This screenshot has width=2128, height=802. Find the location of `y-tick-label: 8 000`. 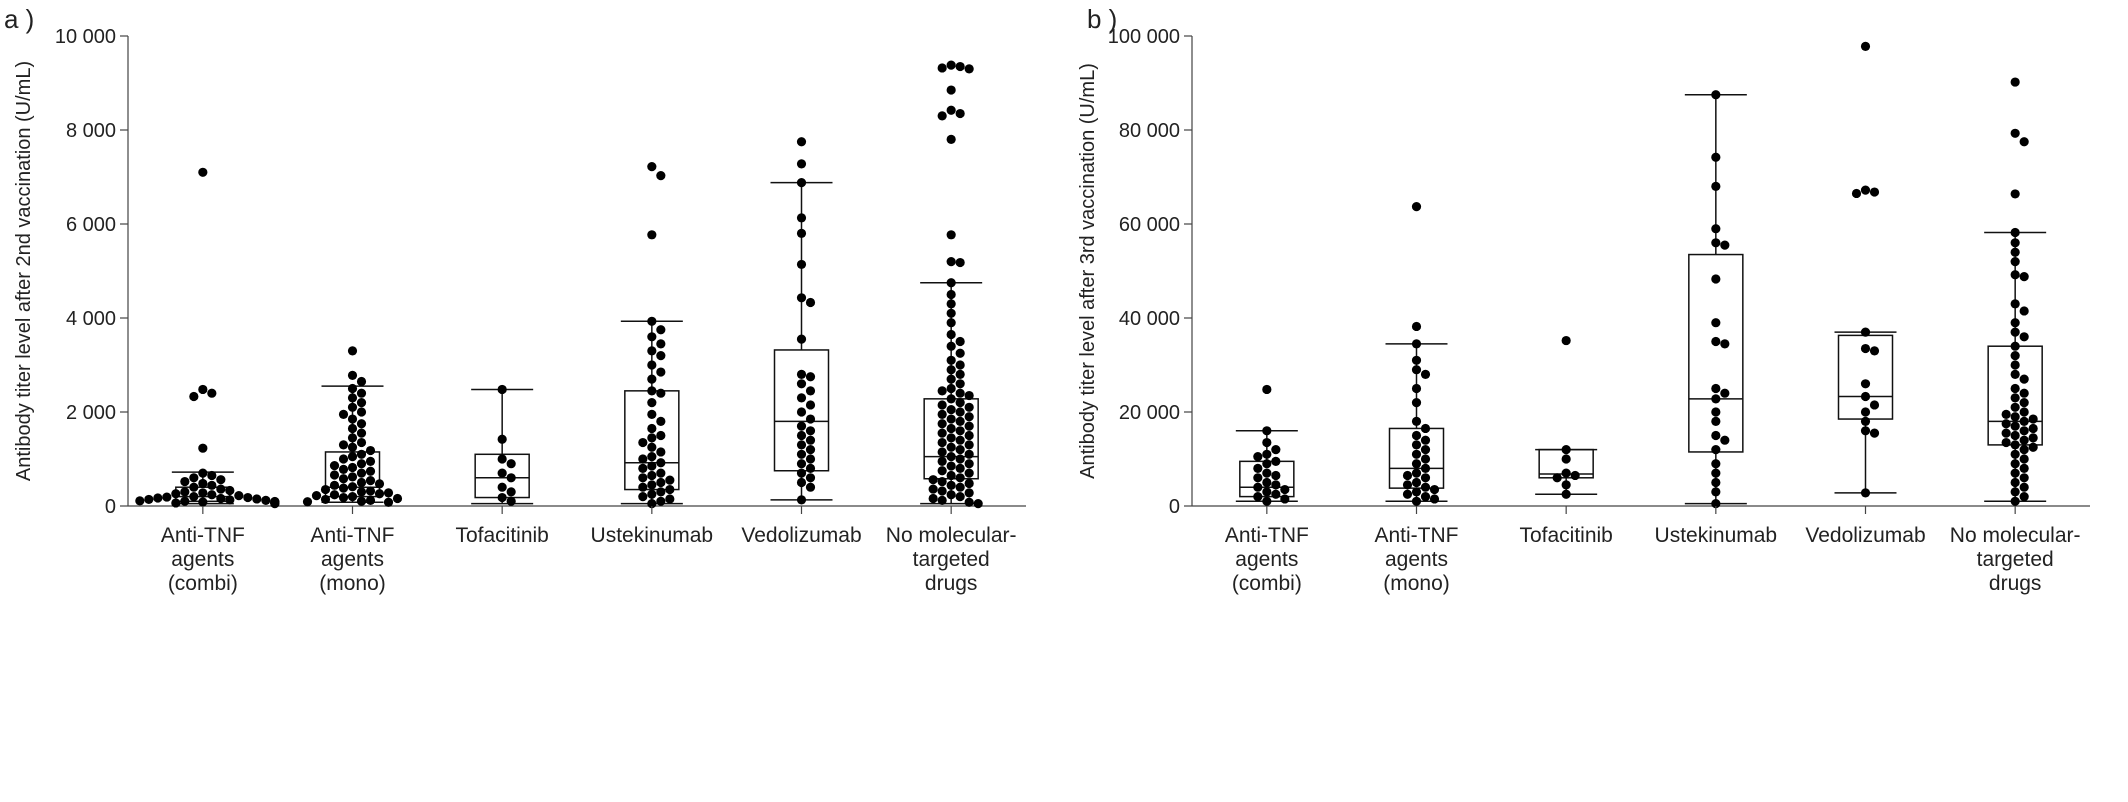

y-tick-label: 8 000 is located at coordinates (91, 131).